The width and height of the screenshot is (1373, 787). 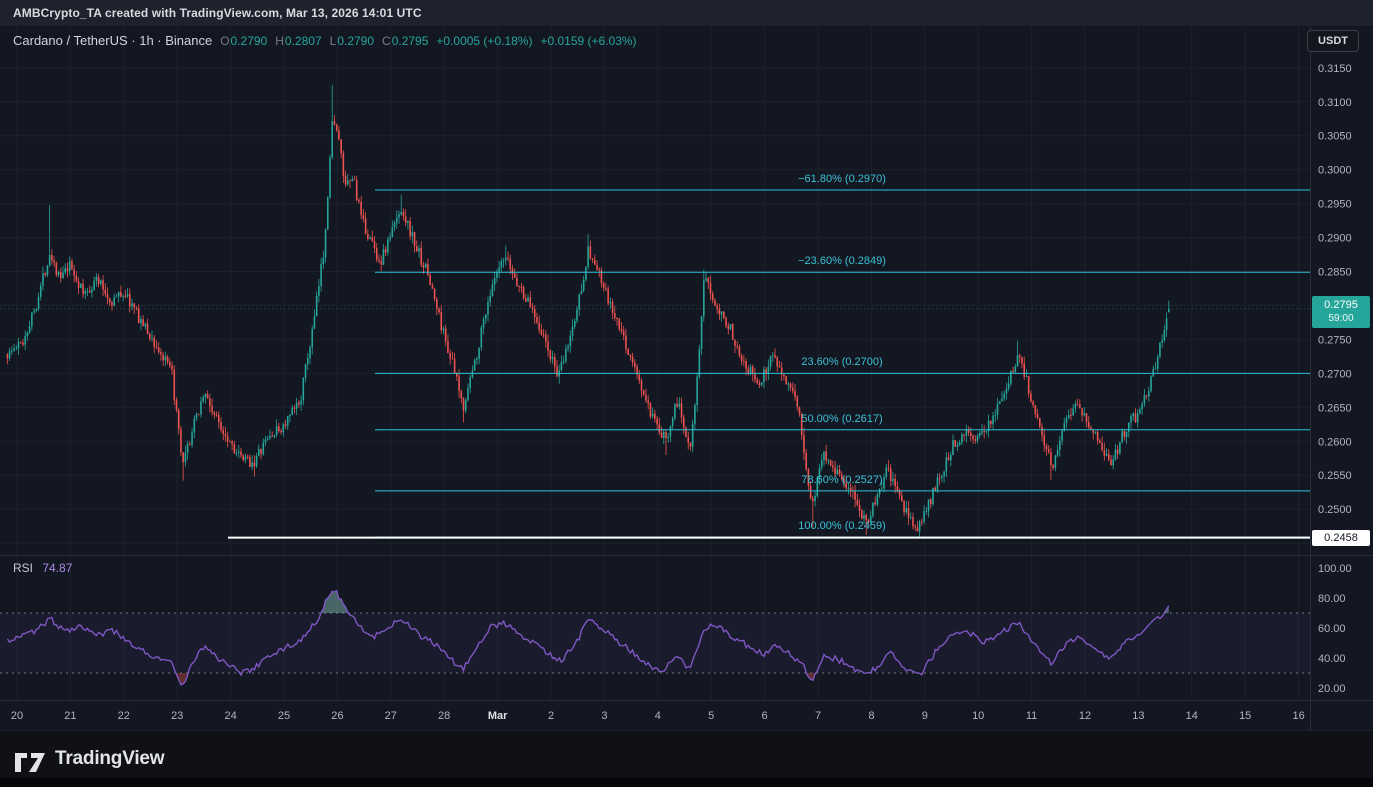 I want to click on footer-bar: TradingView, so click(x=686, y=758).